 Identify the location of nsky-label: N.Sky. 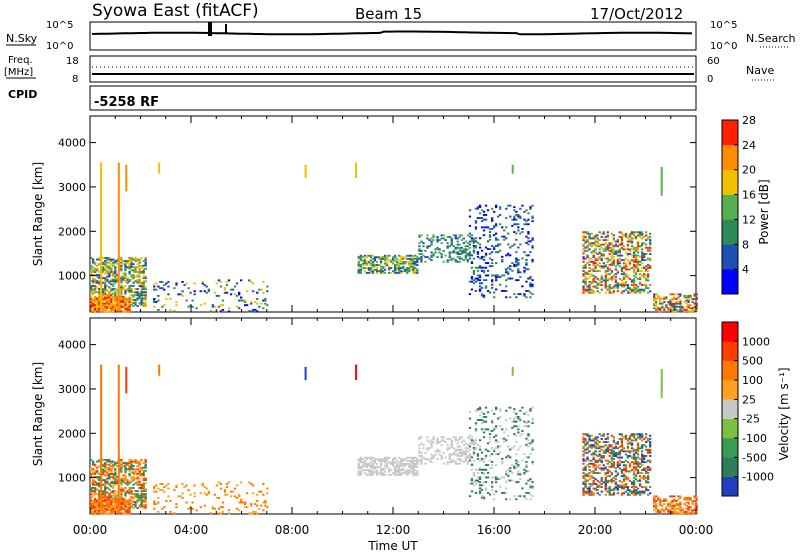
(22, 38).